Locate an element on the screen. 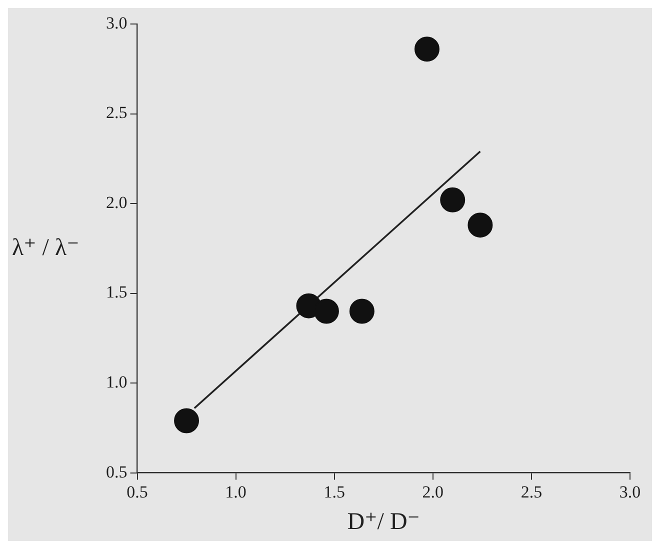 The width and height of the screenshot is (660, 549). x-tick-label: 0.5 is located at coordinates (137, 492).